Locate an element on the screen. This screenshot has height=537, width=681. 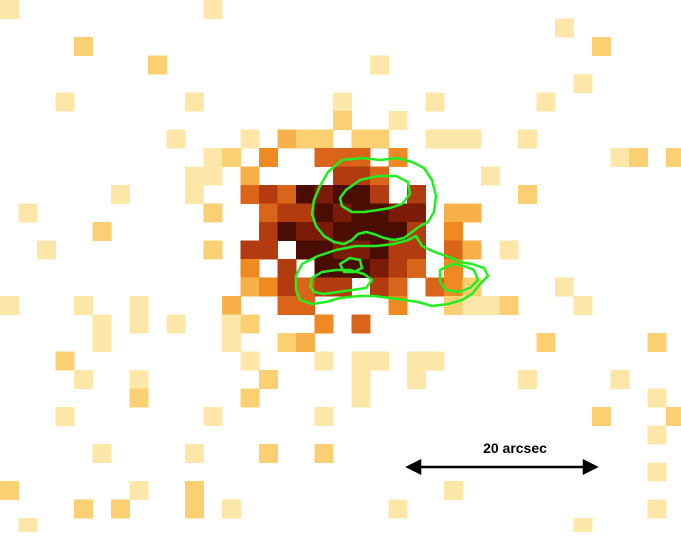
scale-bar is located at coordinates (502, 467).